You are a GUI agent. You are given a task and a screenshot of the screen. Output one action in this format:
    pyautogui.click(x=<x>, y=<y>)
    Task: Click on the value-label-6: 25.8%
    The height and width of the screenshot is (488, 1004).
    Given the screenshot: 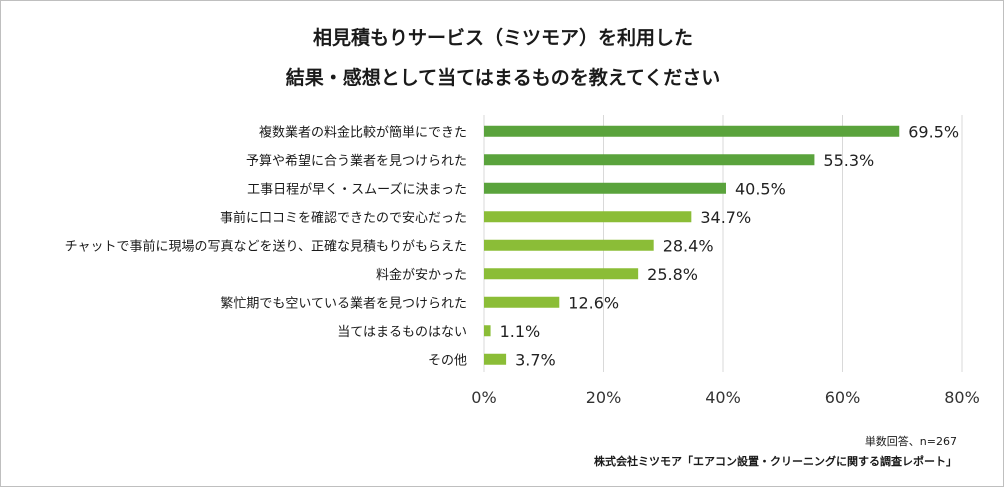 What is the action you would take?
    pyautogui.click(x=672, y=274)
    